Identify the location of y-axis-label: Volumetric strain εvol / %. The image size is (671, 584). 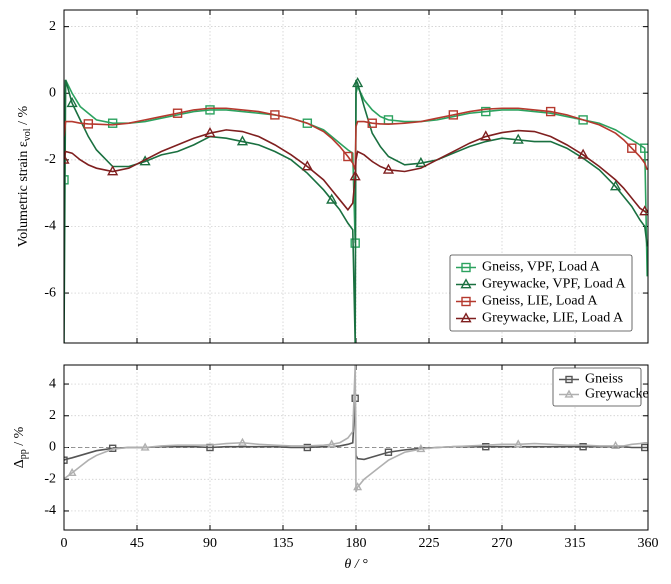
(24, 177).